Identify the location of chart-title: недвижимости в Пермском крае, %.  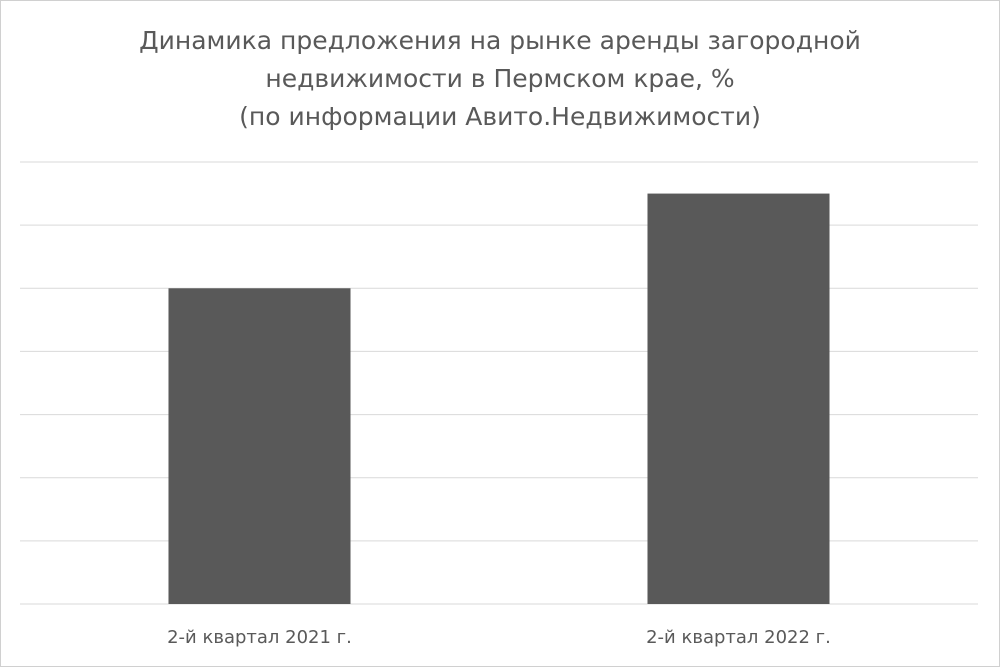
(499, 78).